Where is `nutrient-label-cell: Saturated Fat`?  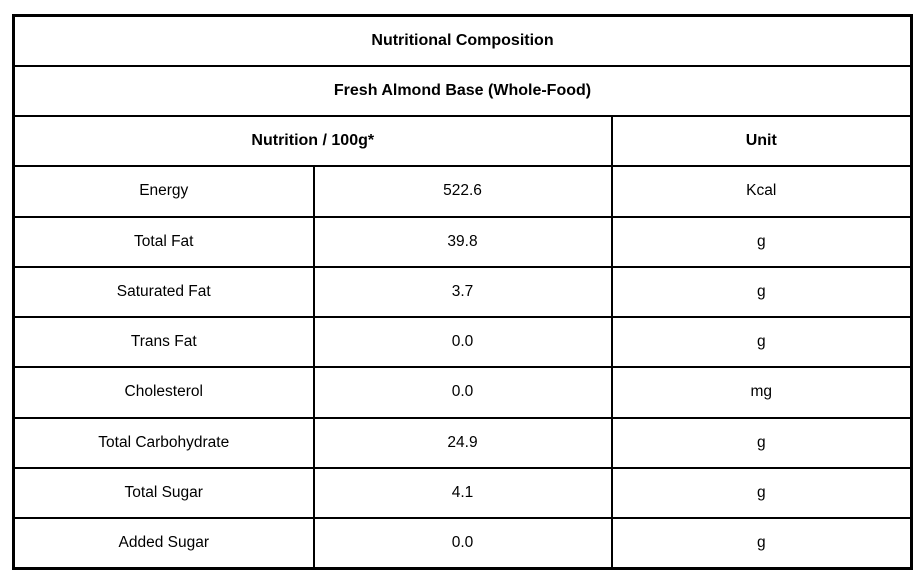
nutrient-label-cell: Saturated Fat is located at coordinates (163, 292).